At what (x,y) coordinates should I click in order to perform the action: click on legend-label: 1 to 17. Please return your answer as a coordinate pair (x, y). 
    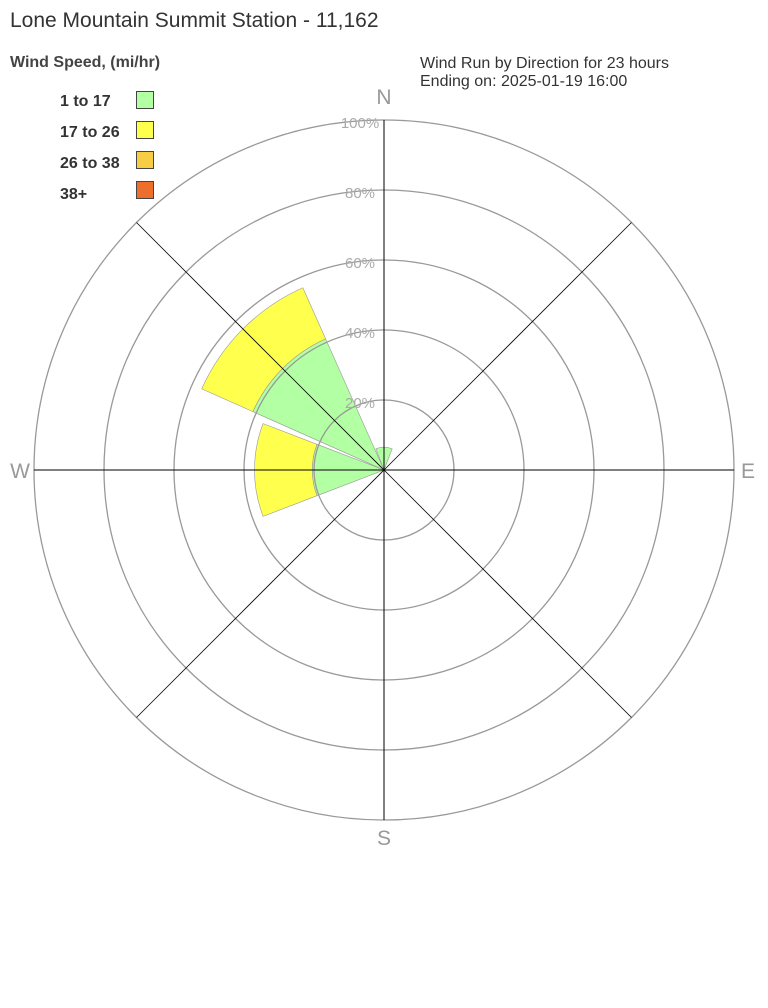
    Looking at the image, I should click on (85, 101).